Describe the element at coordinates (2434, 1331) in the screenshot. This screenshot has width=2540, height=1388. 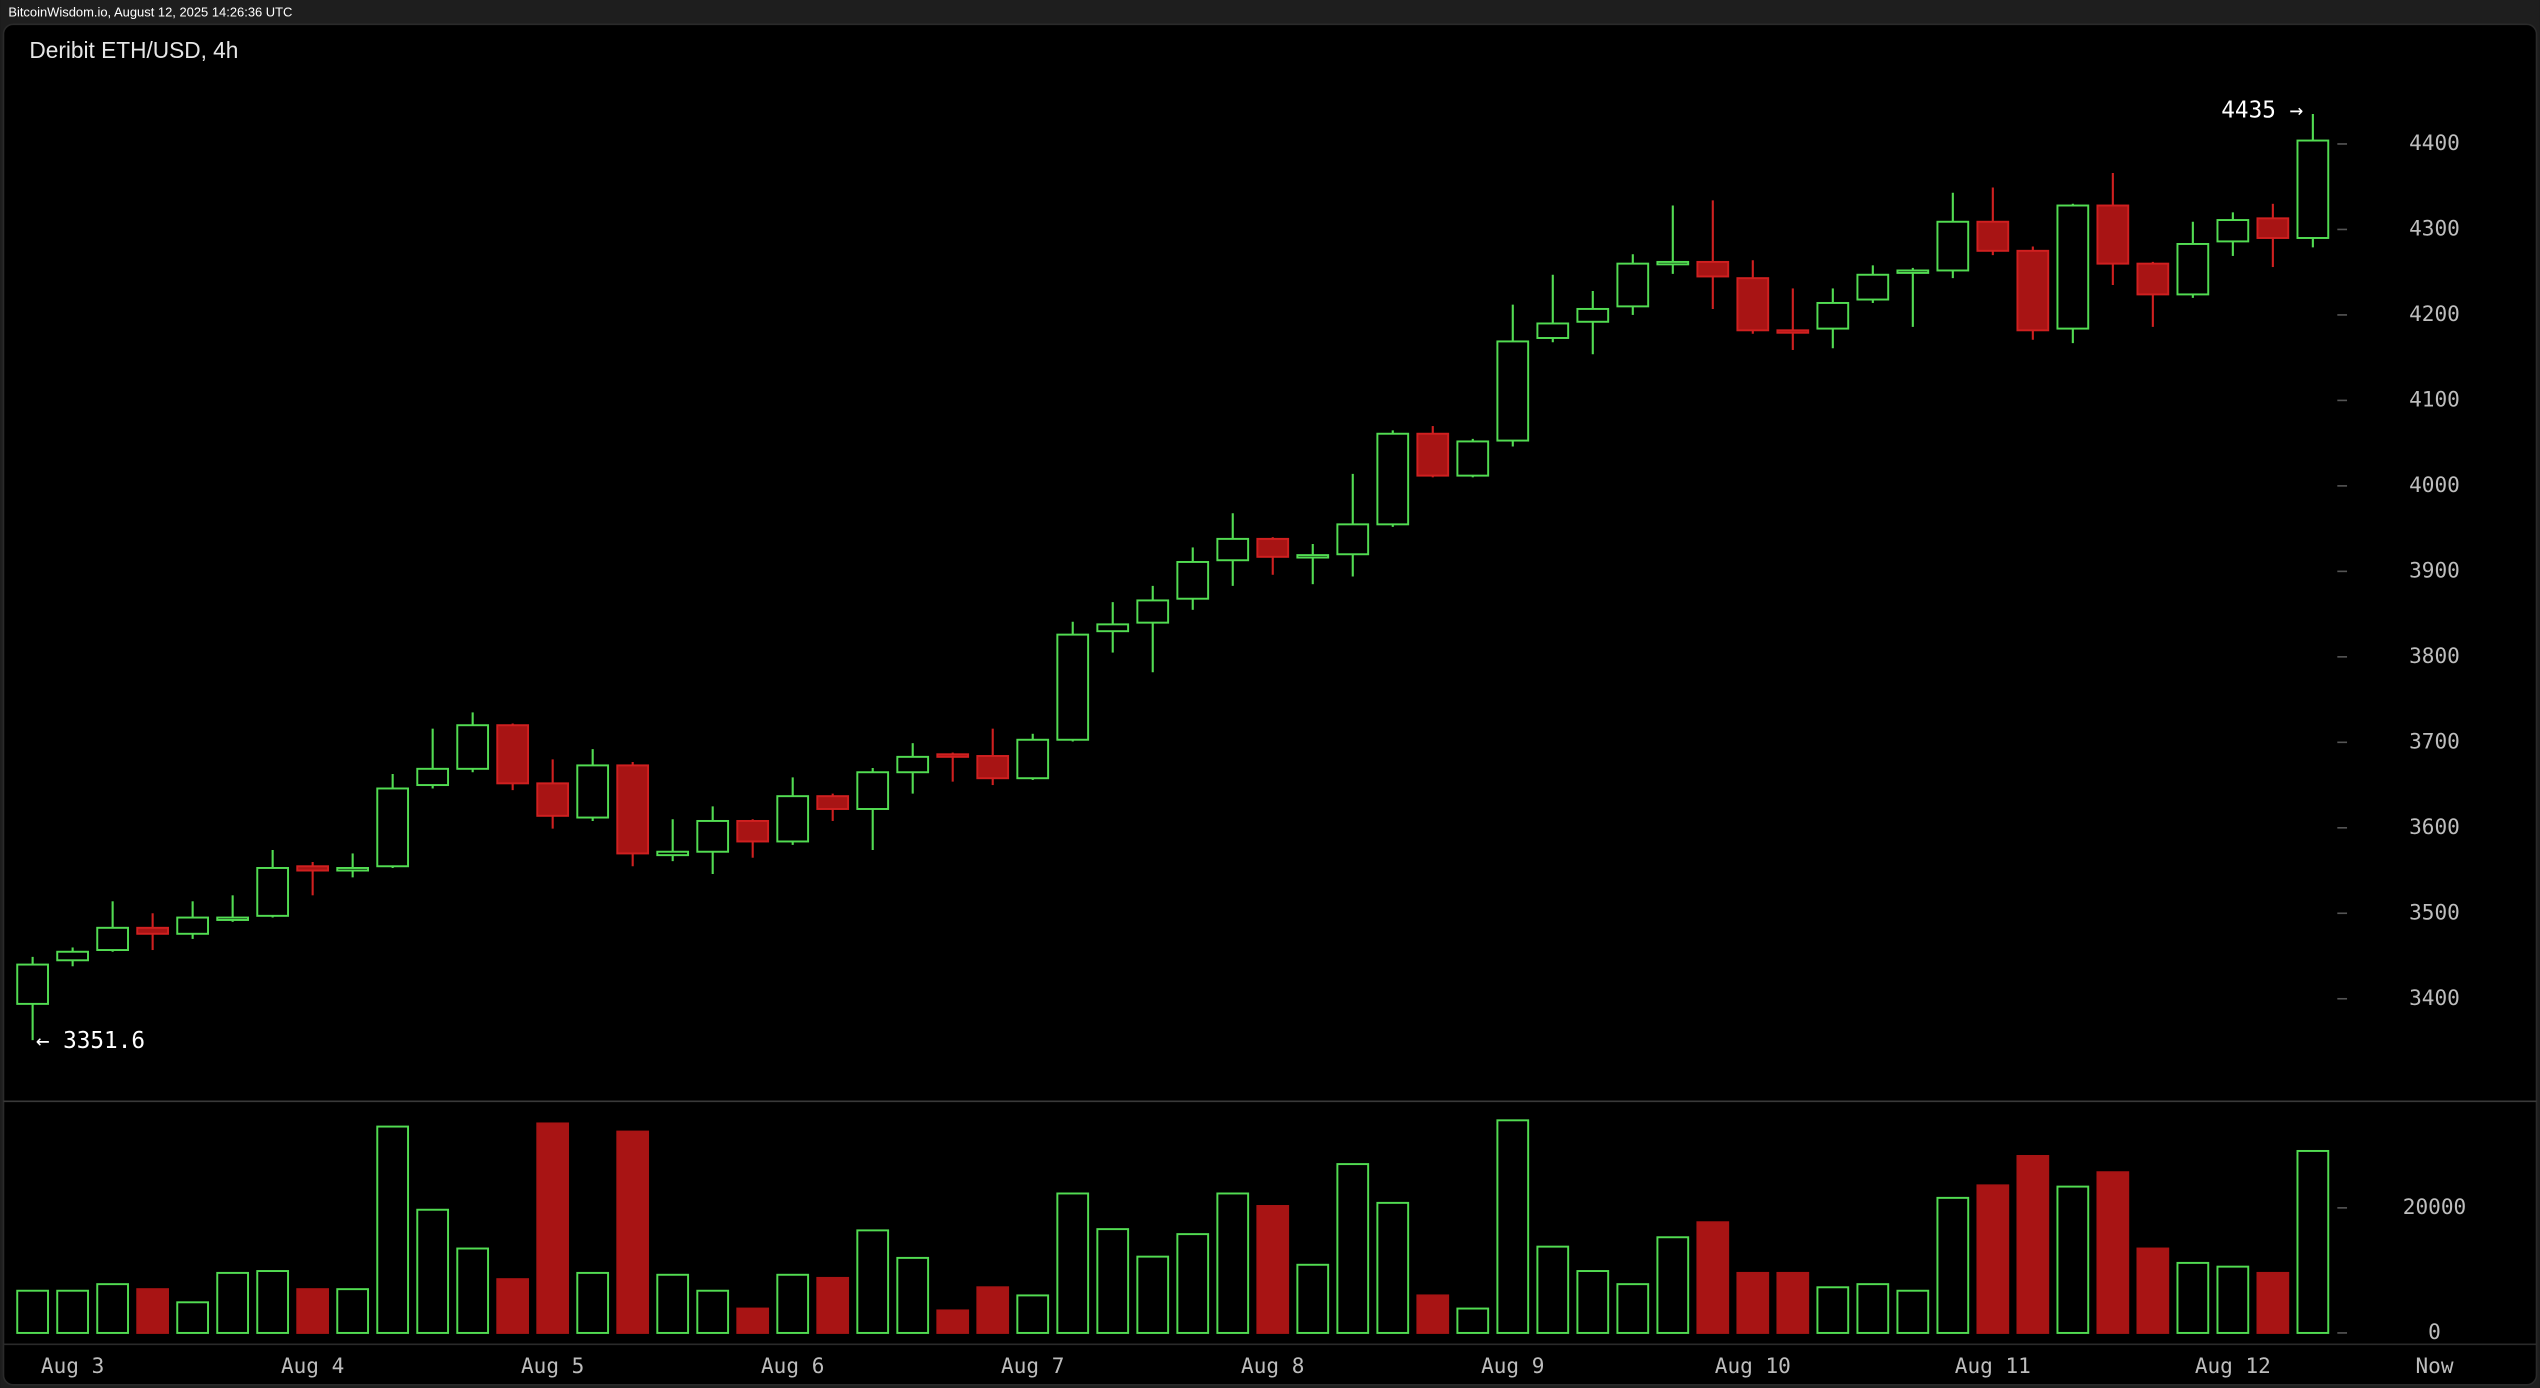
I see `y2-tick-label: 0` at that location.